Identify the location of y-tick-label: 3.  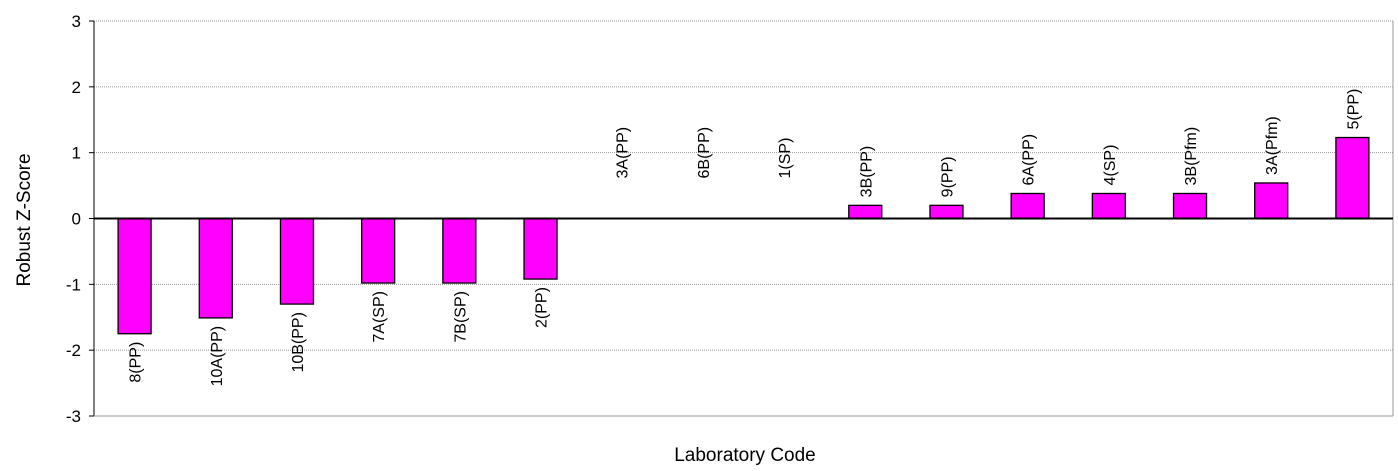
(76, 21).